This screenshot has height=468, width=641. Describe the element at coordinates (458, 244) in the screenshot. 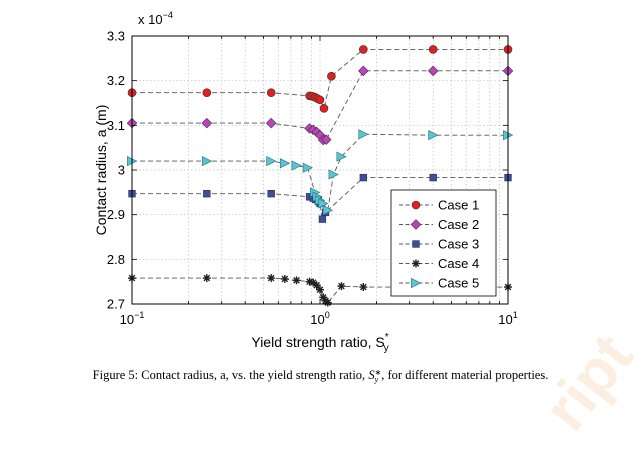

I see `legend-label: Case 3` at that location.